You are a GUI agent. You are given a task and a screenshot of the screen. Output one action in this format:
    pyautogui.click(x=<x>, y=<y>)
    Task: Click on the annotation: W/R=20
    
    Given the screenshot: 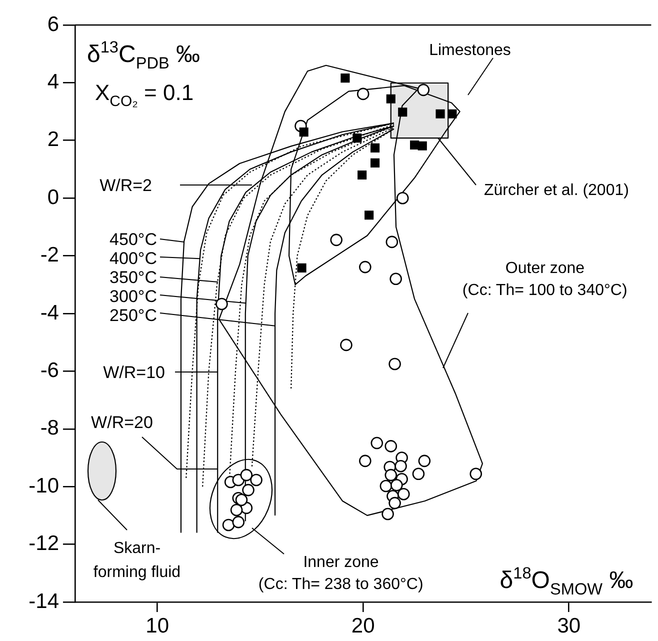 What is the action you would take?
    pyautogui.click(x=122, y=422)
    